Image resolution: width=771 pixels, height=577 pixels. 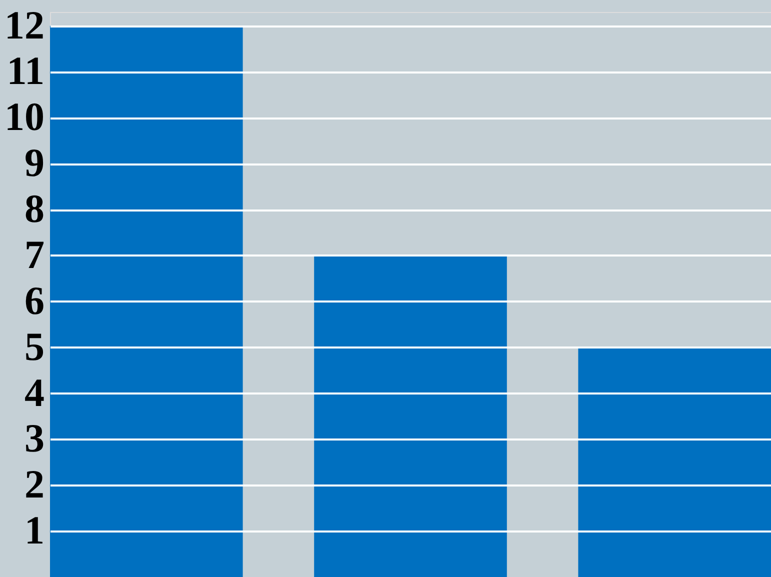 What do you see at coordinates (34, 530) in the screenshot?
I see `y-tick-label: 1` at bounding box center [34, 530].